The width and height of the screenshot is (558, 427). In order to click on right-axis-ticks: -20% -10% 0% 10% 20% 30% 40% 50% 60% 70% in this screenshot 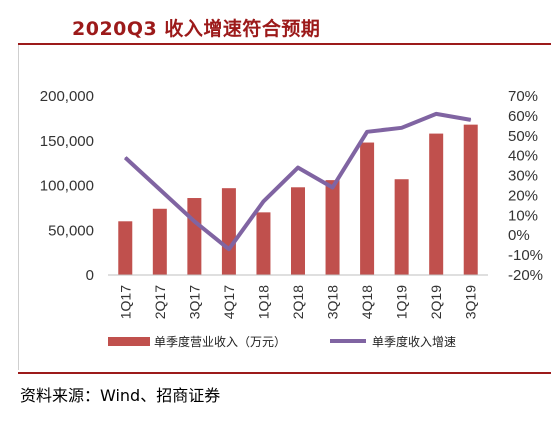, I will do `click(525, 186)`.